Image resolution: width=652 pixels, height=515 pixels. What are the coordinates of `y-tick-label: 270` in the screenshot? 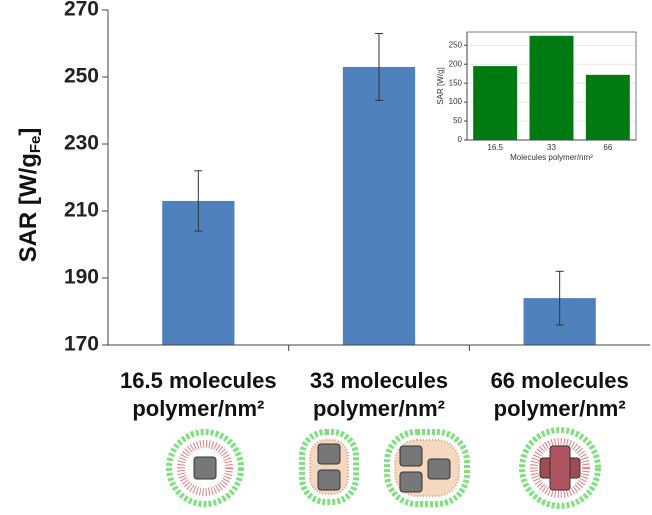 It's located at (81, 10).